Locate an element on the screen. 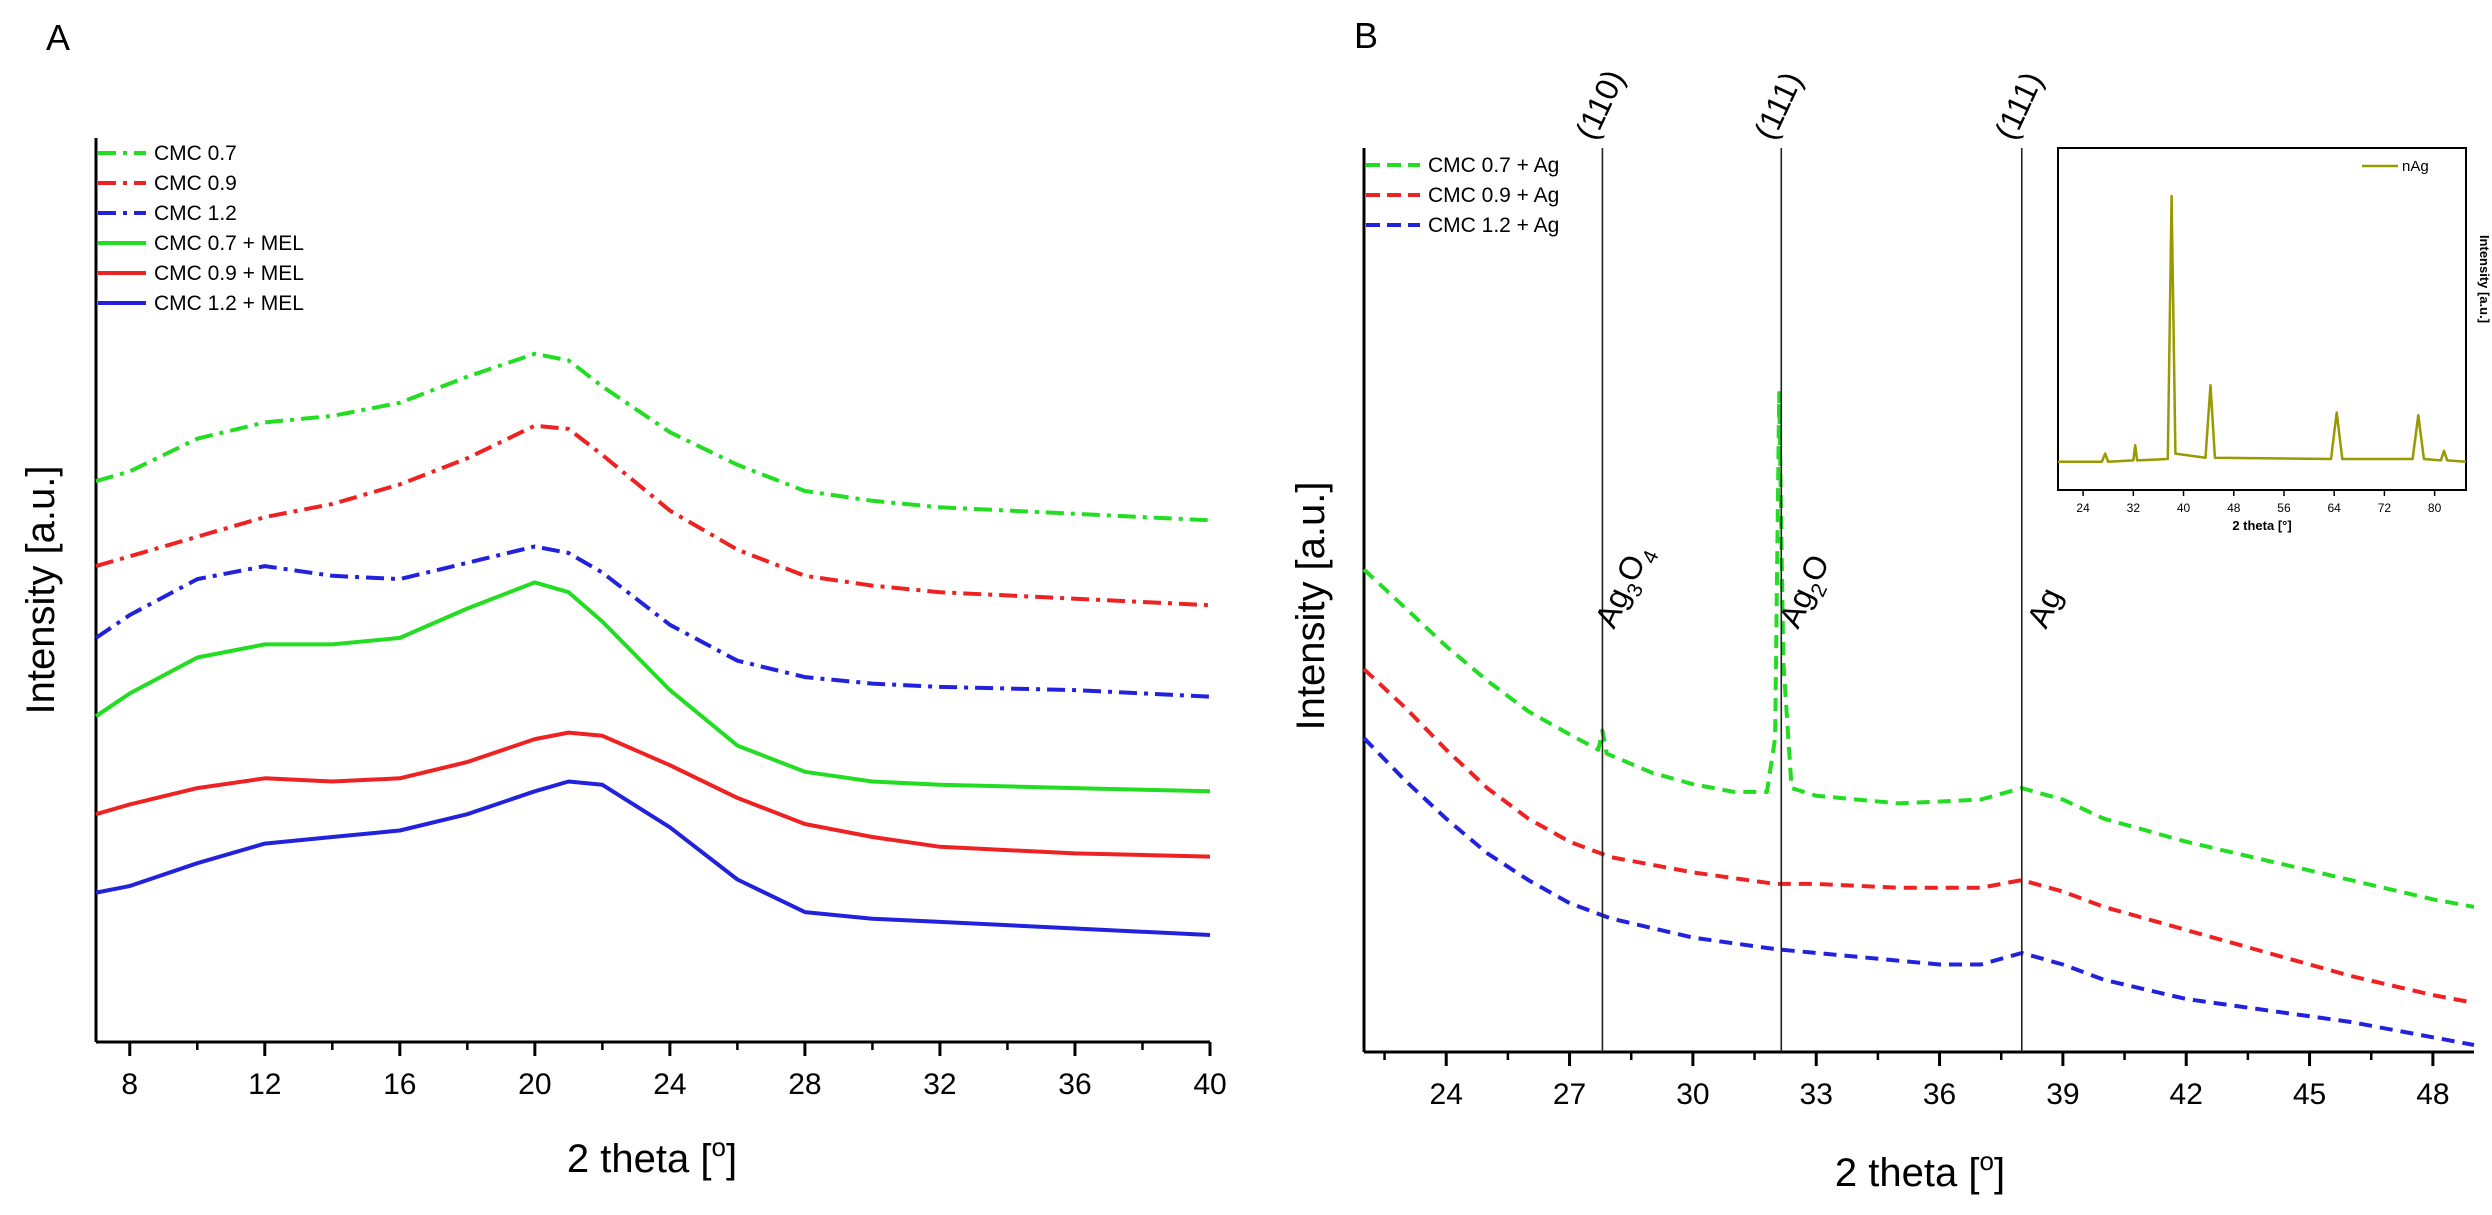 Image resolution: width=2492 pixels, height=1215 pixels. inset-x-tick-label: 80 is located at coordinates (2435, 508).